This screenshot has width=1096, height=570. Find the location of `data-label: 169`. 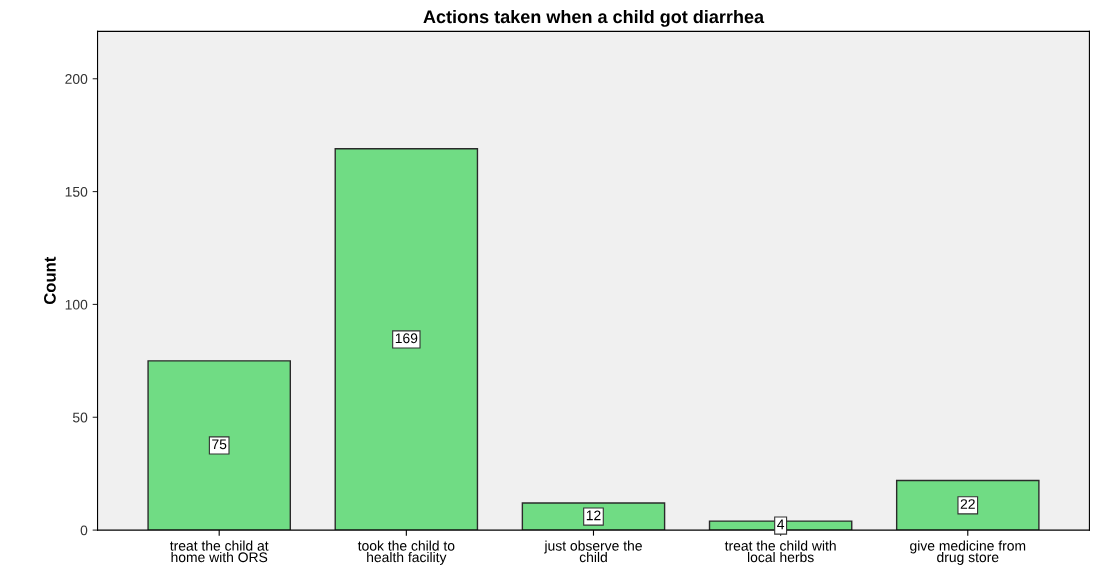

data-label: 169 is located at coordinates (406, 338).